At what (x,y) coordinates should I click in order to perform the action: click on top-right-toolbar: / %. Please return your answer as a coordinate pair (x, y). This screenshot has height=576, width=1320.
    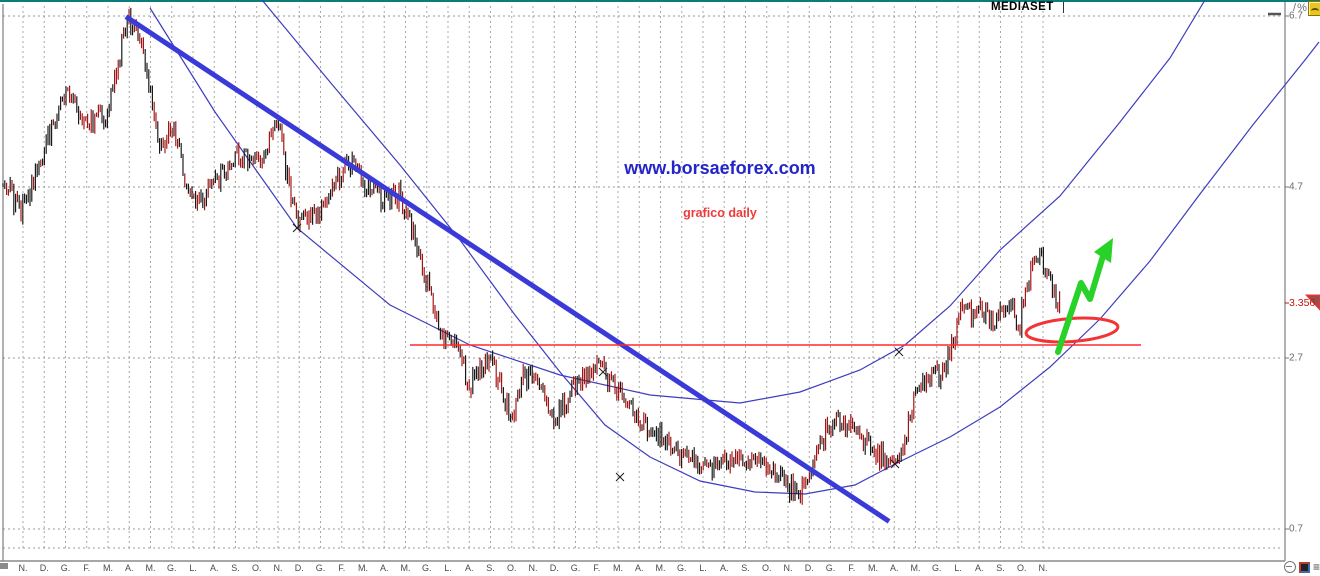
    Looking at the image, I should click on (1306, 8).